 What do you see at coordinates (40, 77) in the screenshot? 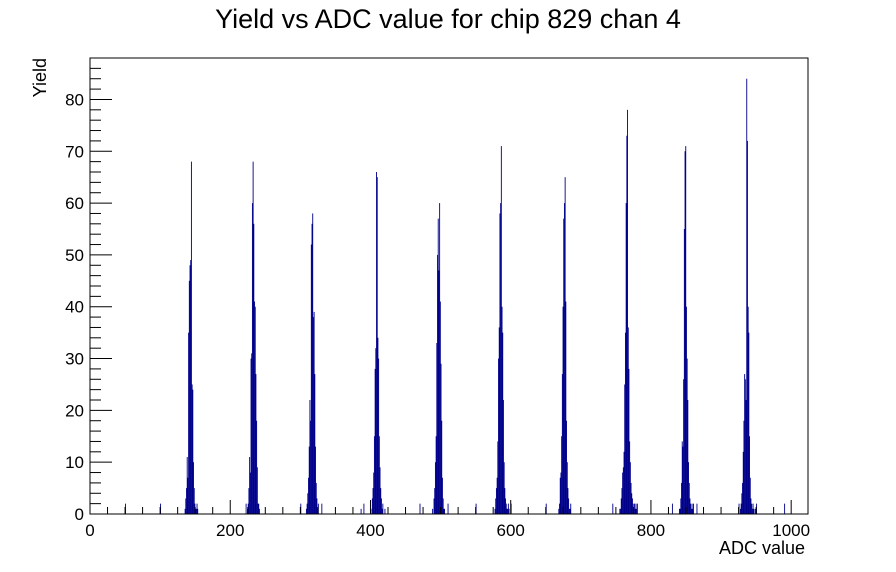
I see `y-axis-label: Yield` at bounding box center [40, 77].